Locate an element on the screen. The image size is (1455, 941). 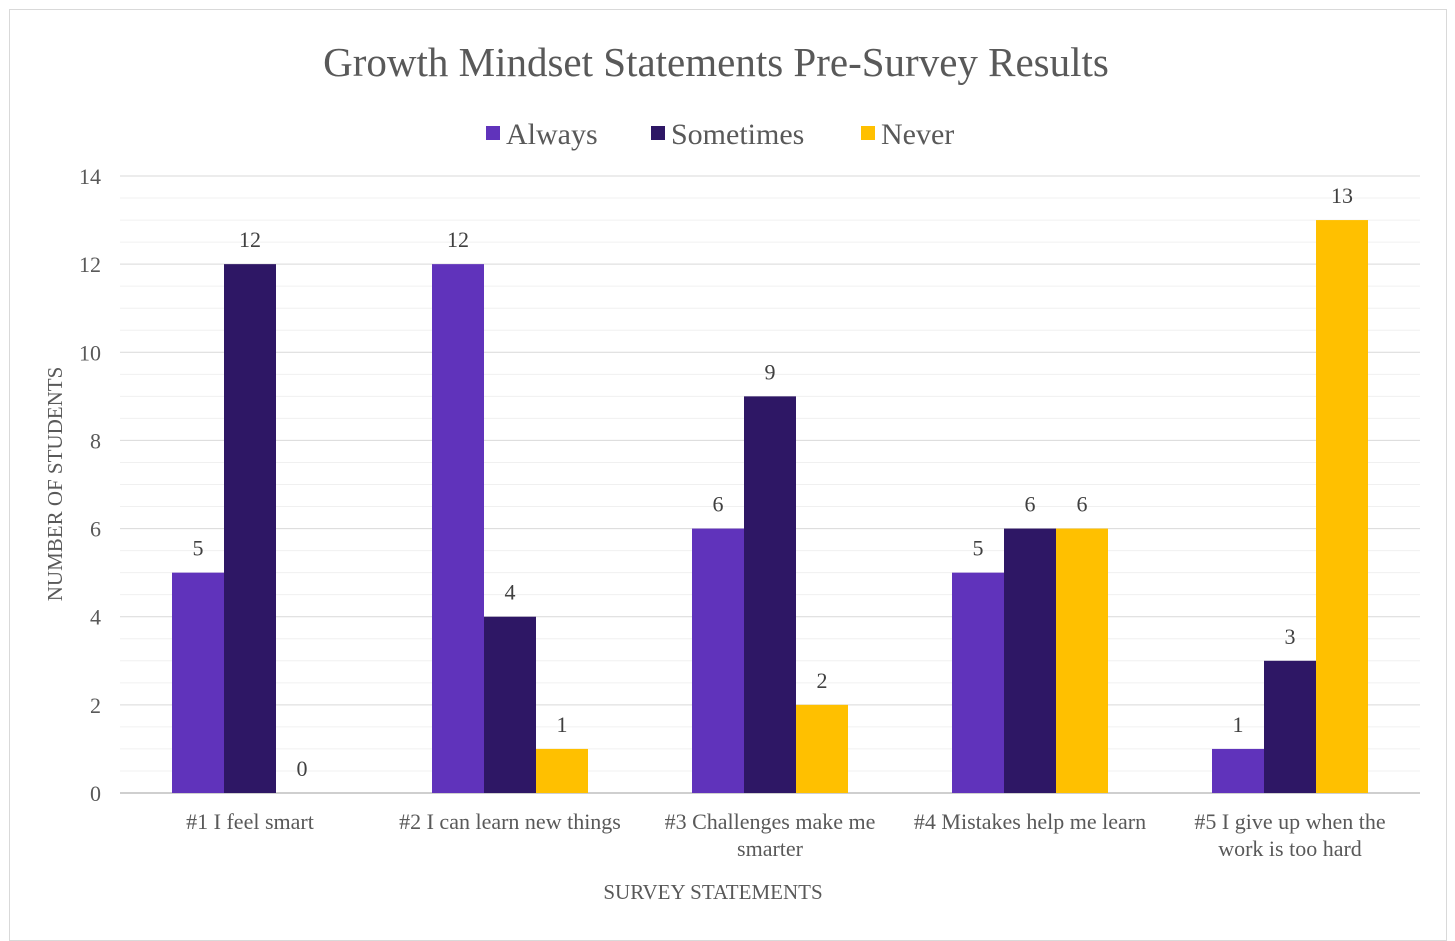
x-category-label: #1 I feel smart is located at coordinates (250, 821).